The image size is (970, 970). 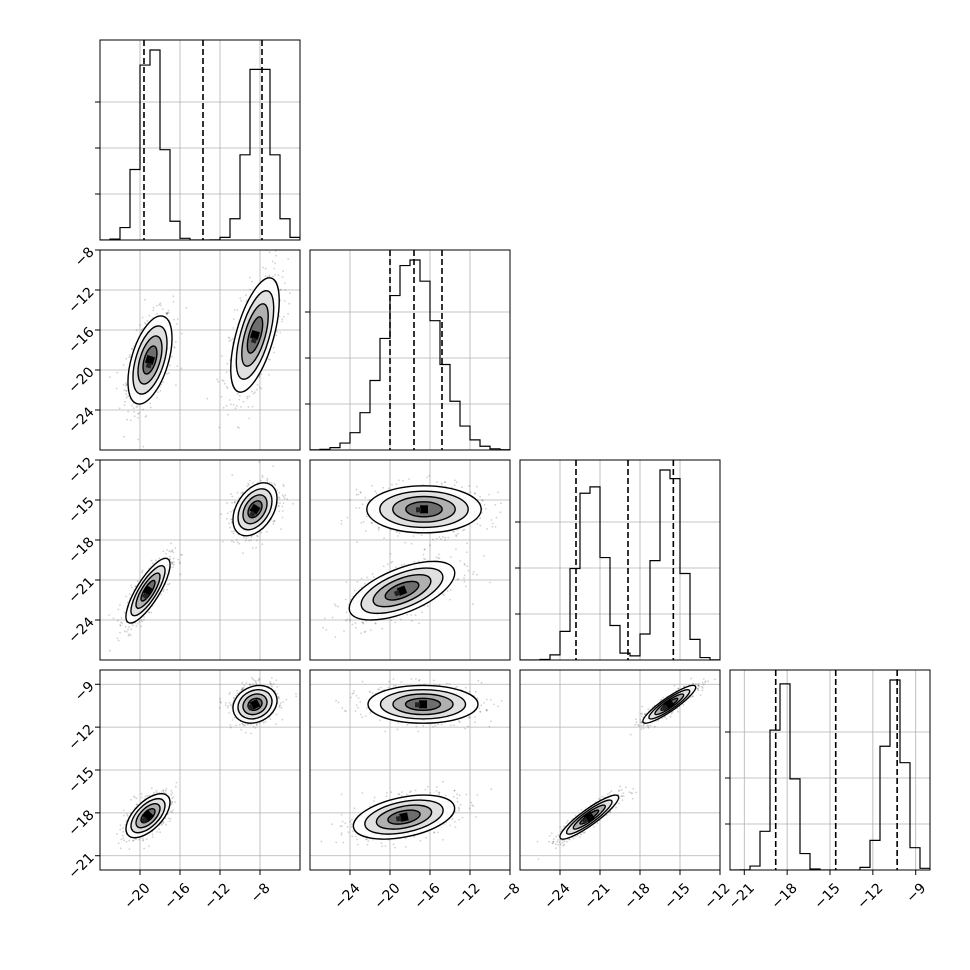 I want to click on density-peak, so click(x=145, y=596).